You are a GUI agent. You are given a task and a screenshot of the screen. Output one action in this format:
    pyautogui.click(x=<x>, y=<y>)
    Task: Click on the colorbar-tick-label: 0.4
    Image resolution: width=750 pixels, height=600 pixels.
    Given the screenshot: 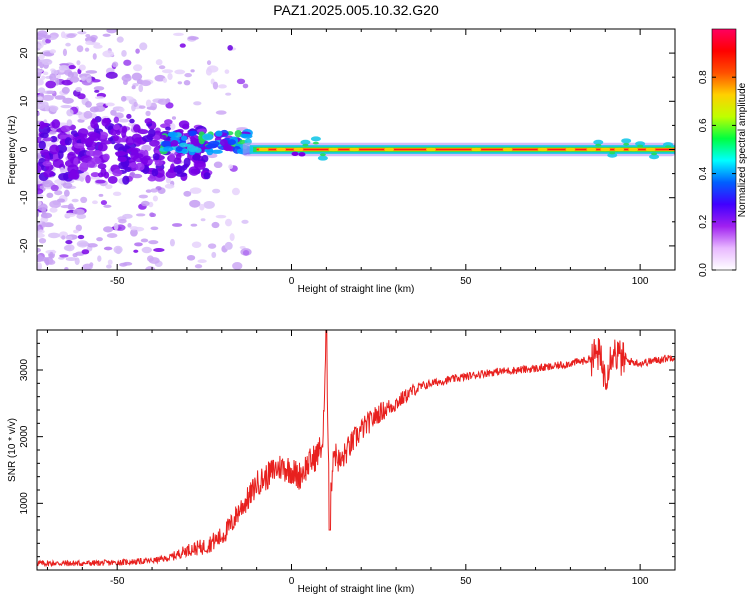 What is the action you would take?
    pyautogui.click(x=703, y=173)
    